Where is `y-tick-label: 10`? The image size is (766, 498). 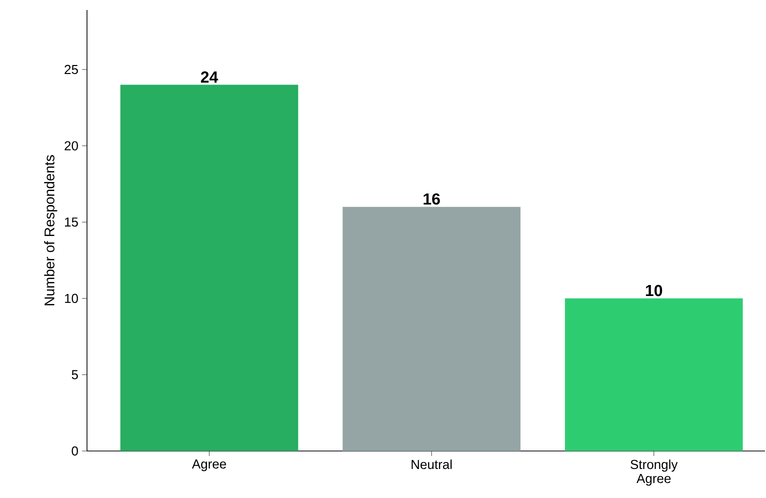 y-tick-label: 10 is located at coordinates (71, 299).